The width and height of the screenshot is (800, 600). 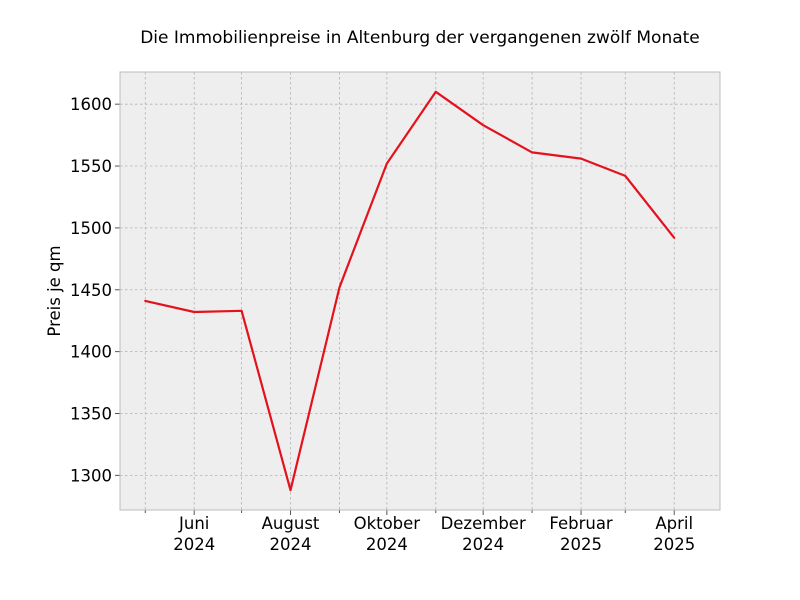 I want to click on x-tick-month: April, so click(x=674, y=523).